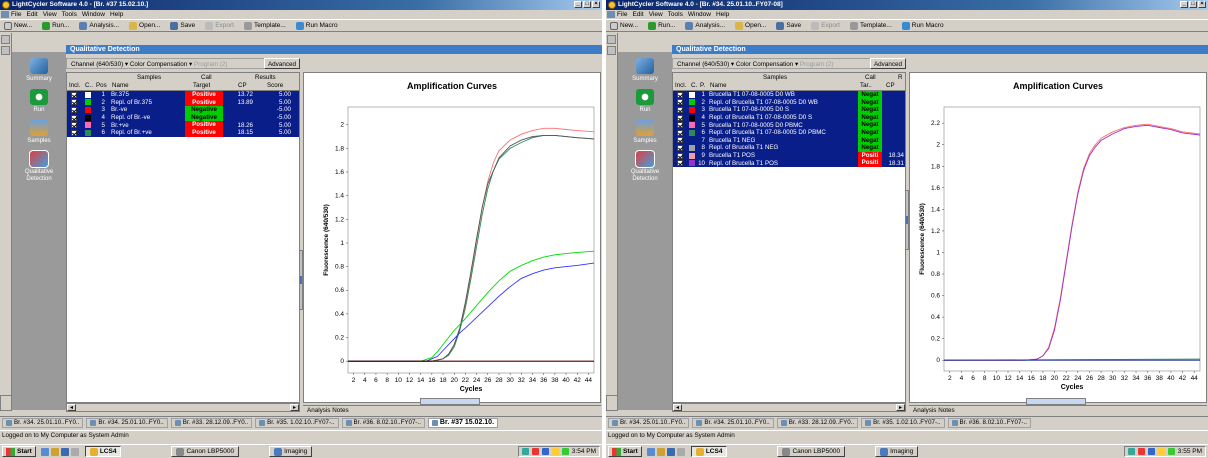 The width and height of the screenshot is (1208, 458). Describe the element at coordinates (703, 64) in the screenshot. I see `channel-selector: Channel (640/530)` at that location.